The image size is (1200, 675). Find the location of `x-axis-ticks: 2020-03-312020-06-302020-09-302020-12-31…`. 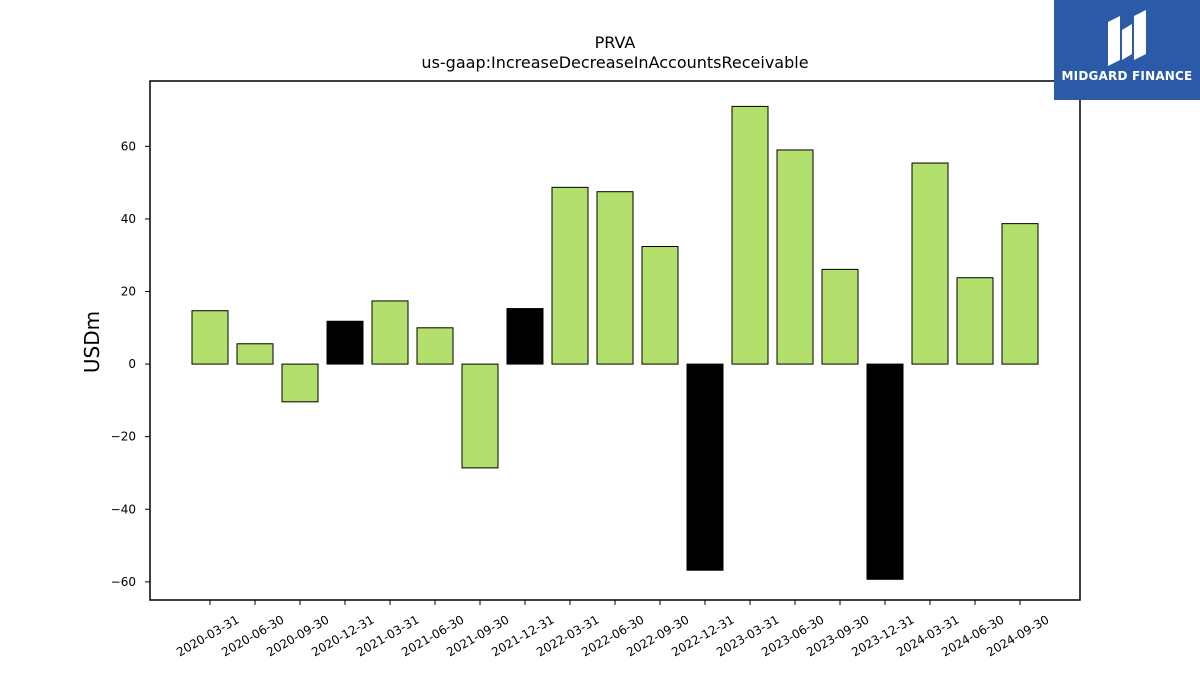

x-axis-ticks: 2020-03-312020-06-302020-09-302020-12-31… is located at coordinates (613, 629).